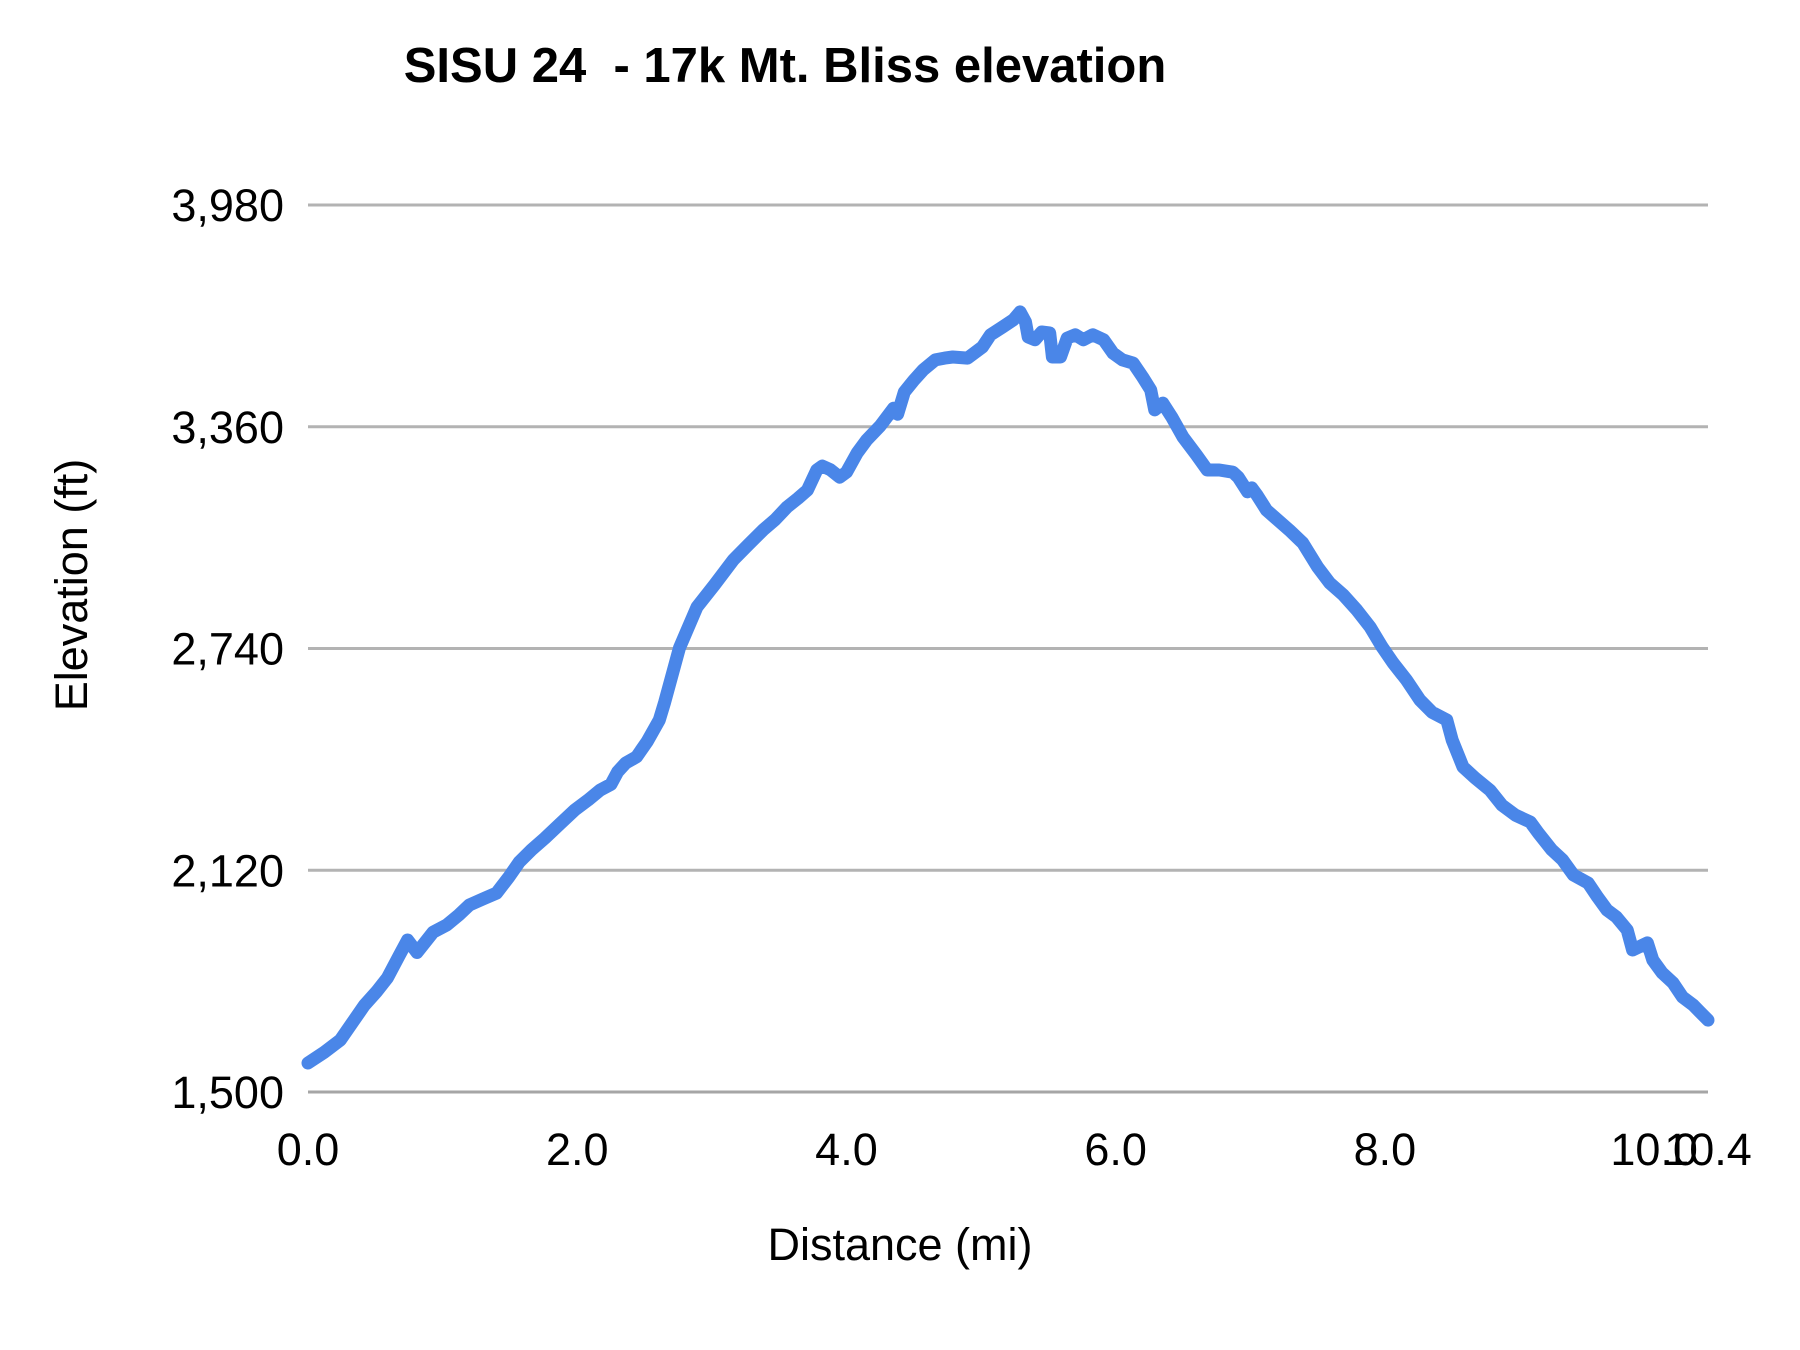  What do you see at coordinates (1385, 1149) in the screenshot?
I see `x-tick-label: 8.0` at bounding box center [1385, 1149].